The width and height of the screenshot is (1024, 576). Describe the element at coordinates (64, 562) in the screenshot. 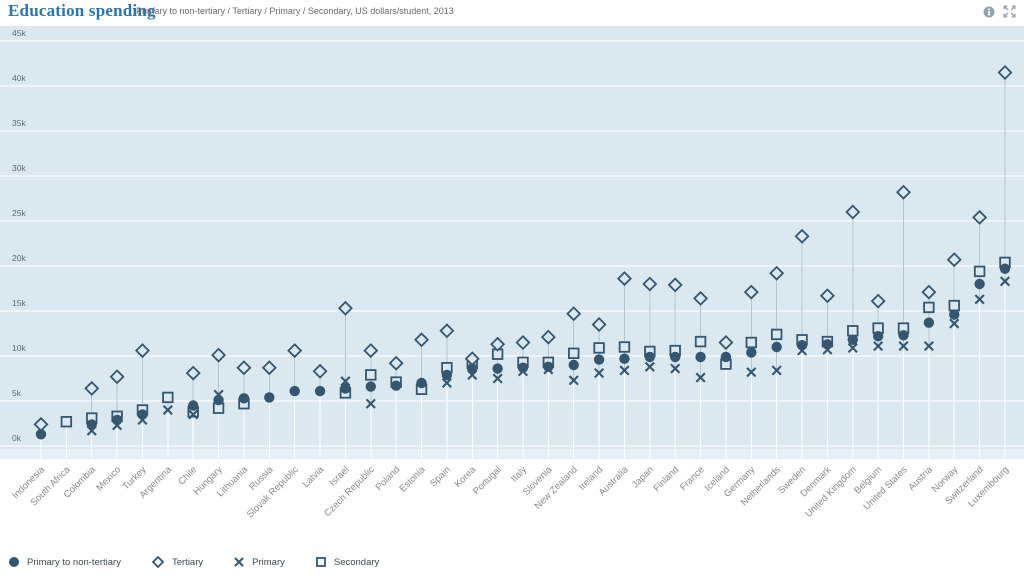

I see `legend-item-primary-to-non-tertiary: Primary to non-tertiary` at that location.